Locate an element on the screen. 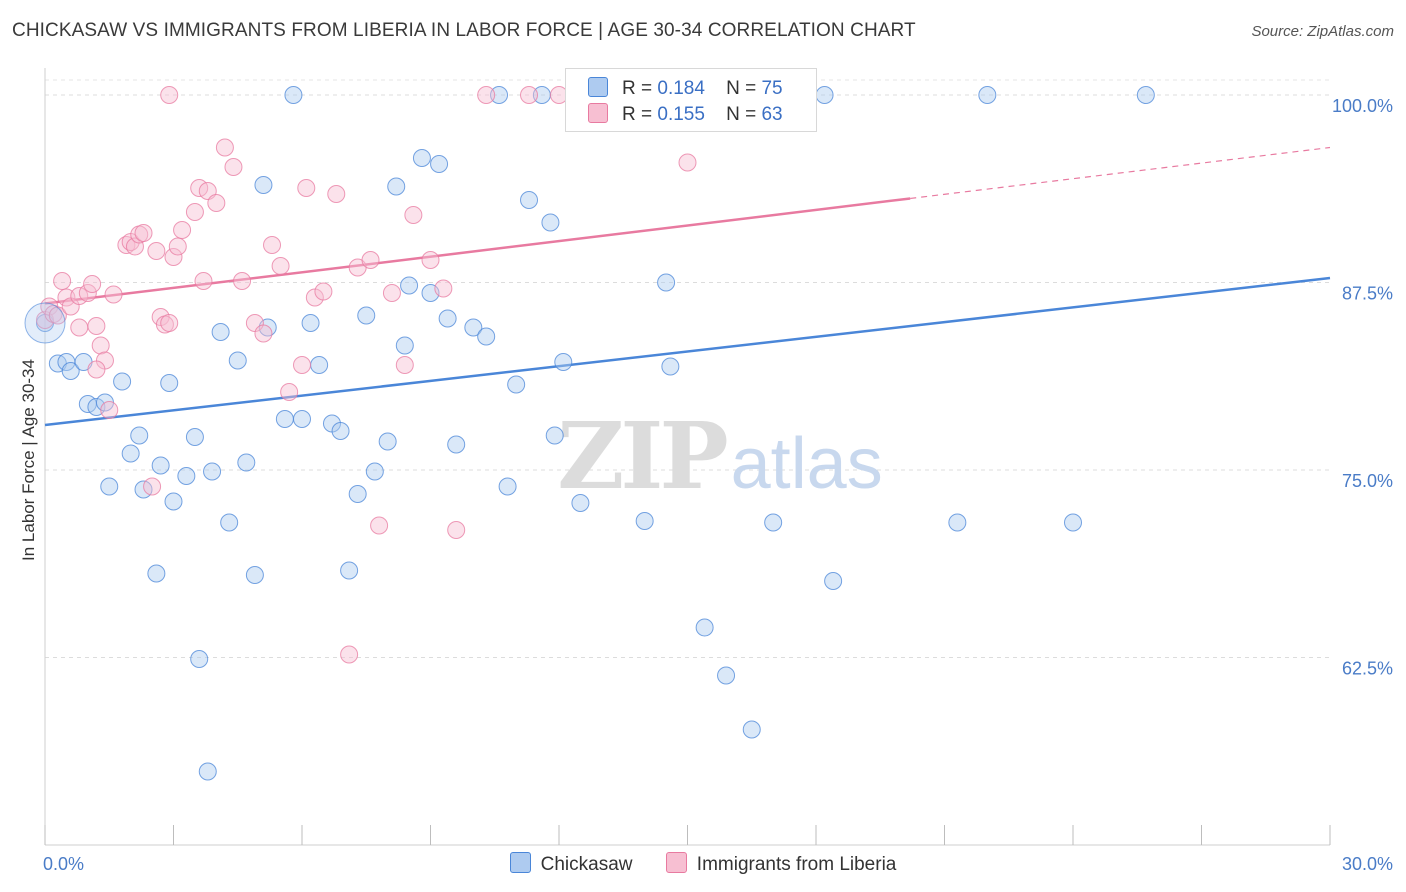 The width and height of the screenshot is (1406, 892). liberia-legend-swatch is located at coordinates (676, 862).